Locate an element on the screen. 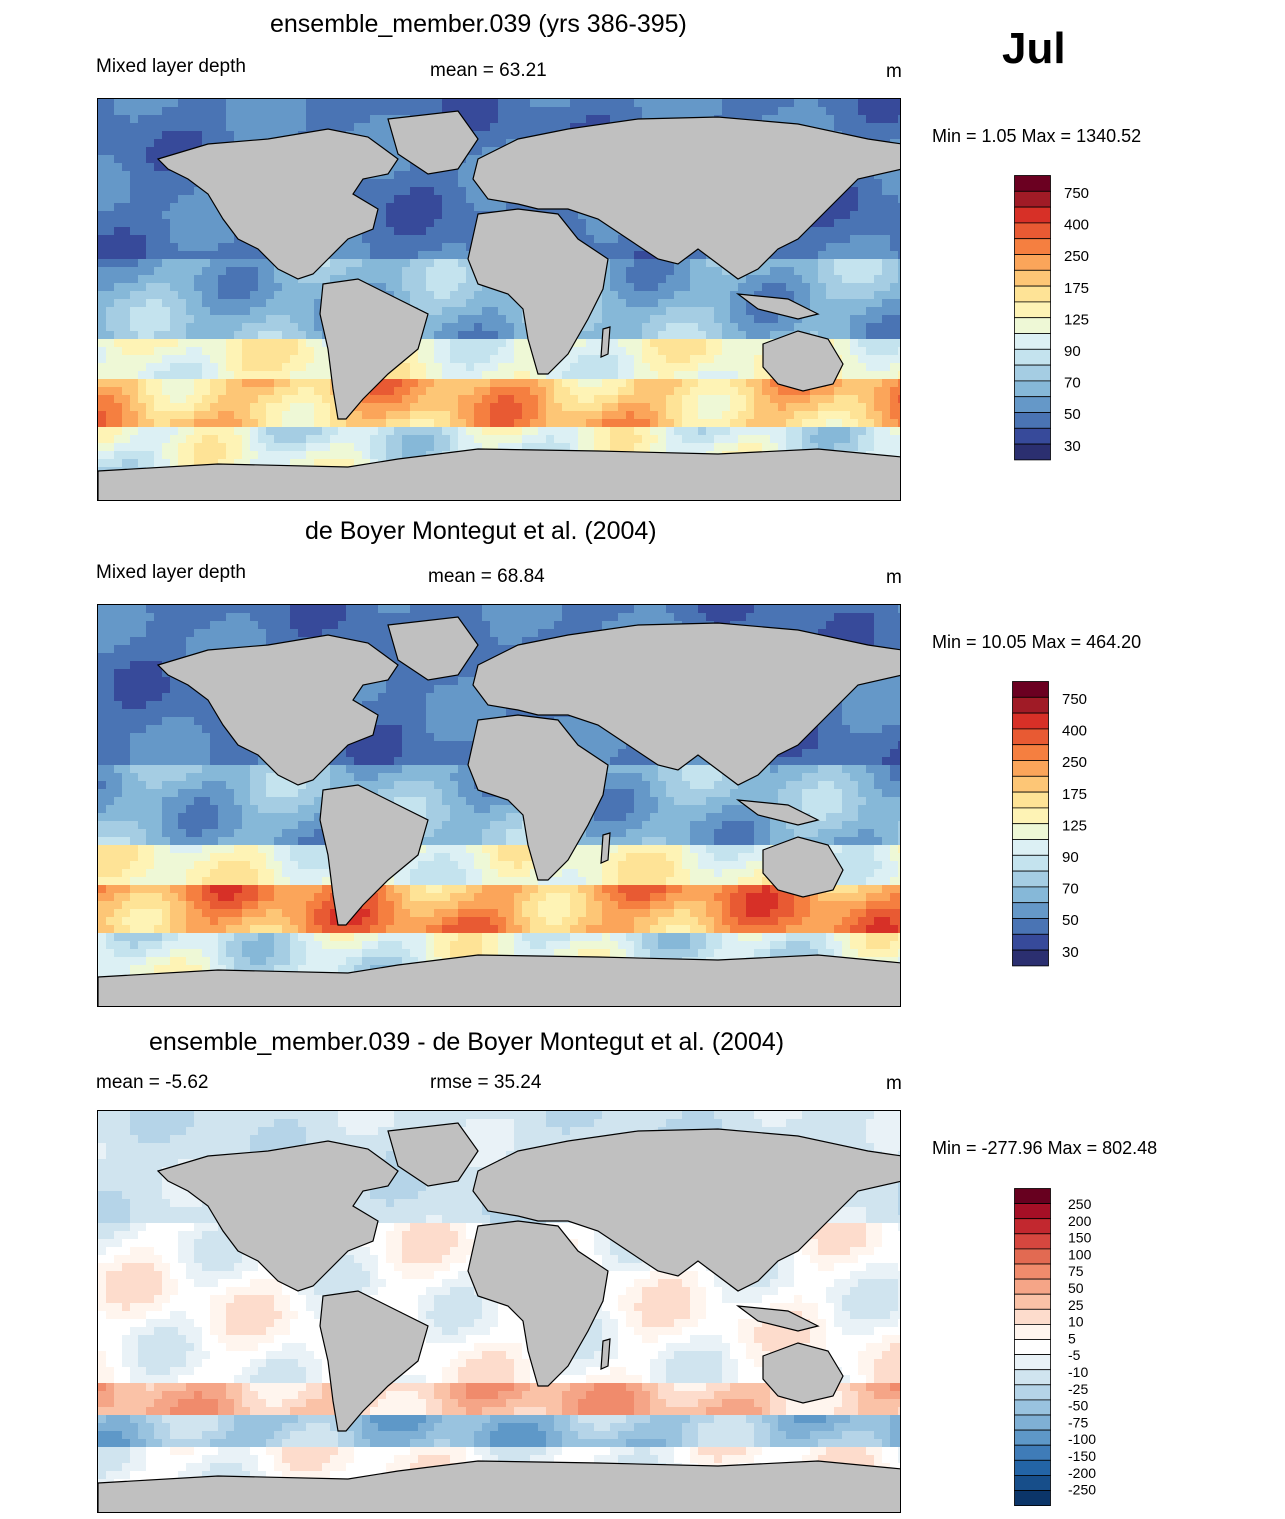  month-label: Jul is located at coordinates (1034, 48).